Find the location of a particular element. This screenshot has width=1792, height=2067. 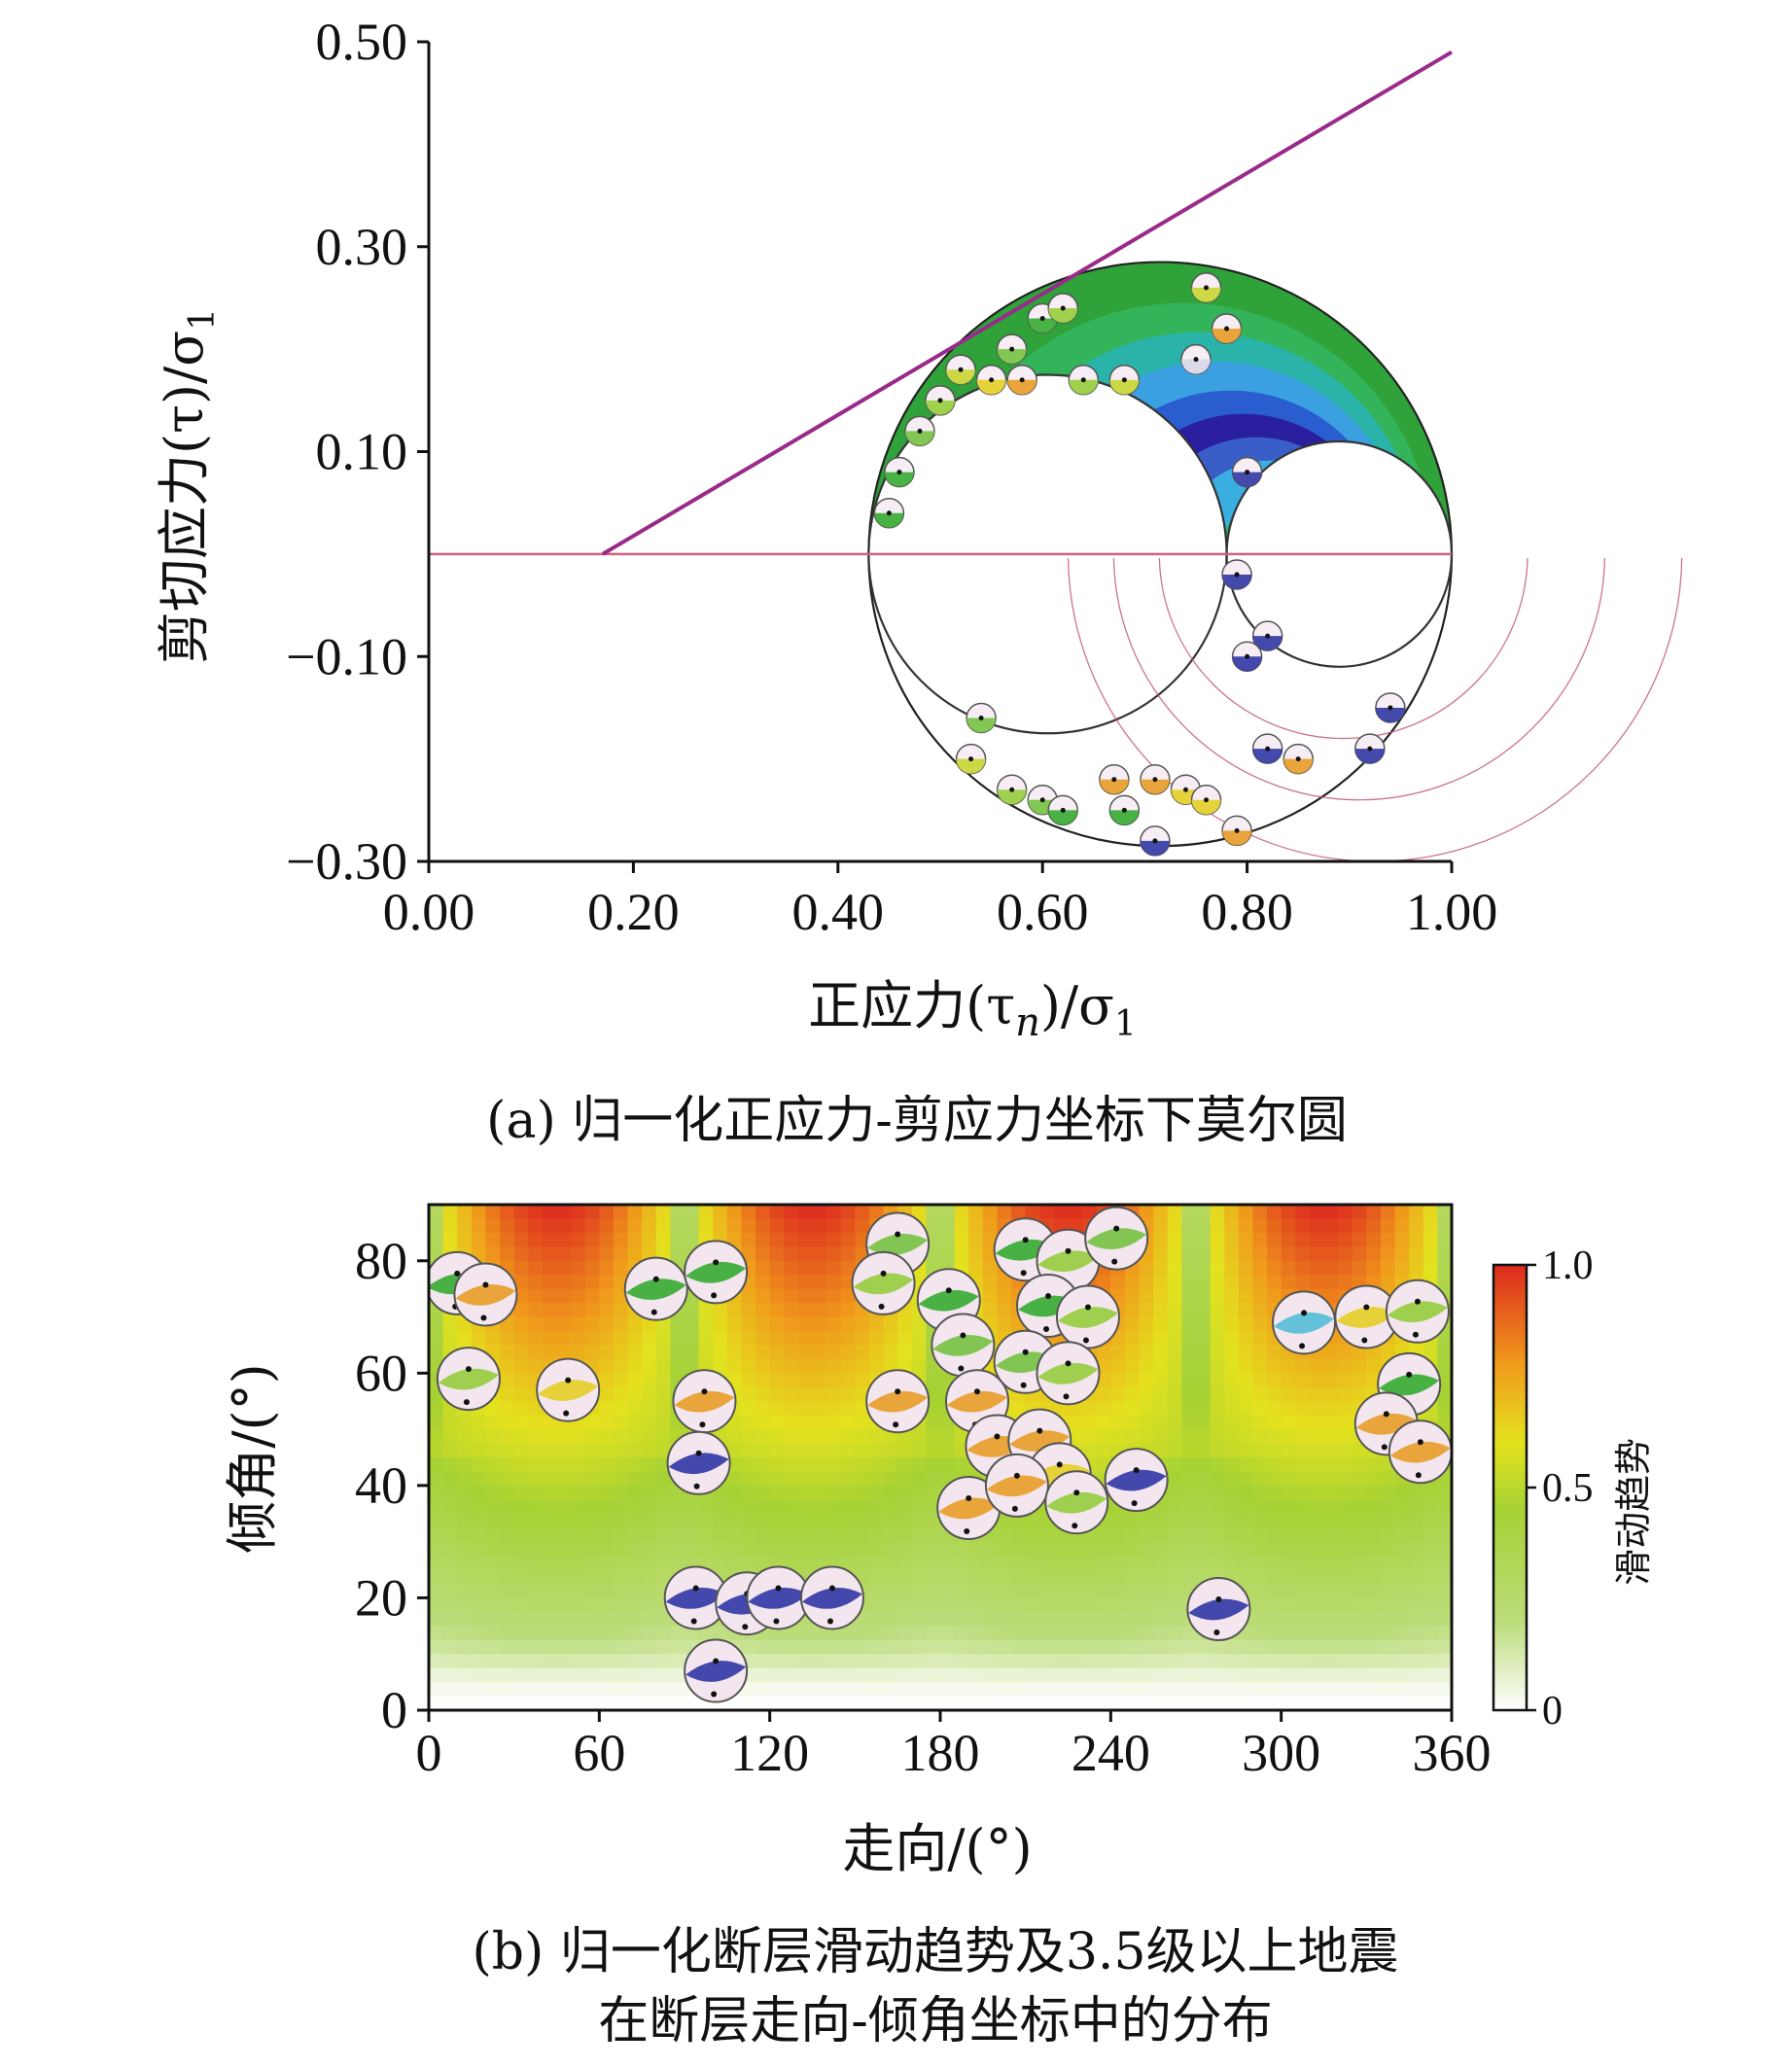

earthquake-marker is located at coordinates (1124, 810).